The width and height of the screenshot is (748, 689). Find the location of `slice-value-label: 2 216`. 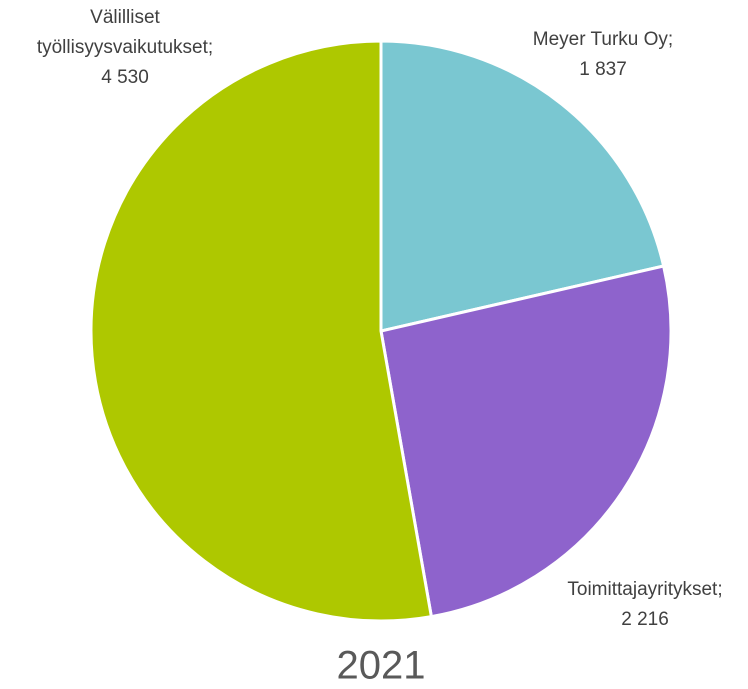

slice-value-label: 2 216 is located at coordinates (645, 619).